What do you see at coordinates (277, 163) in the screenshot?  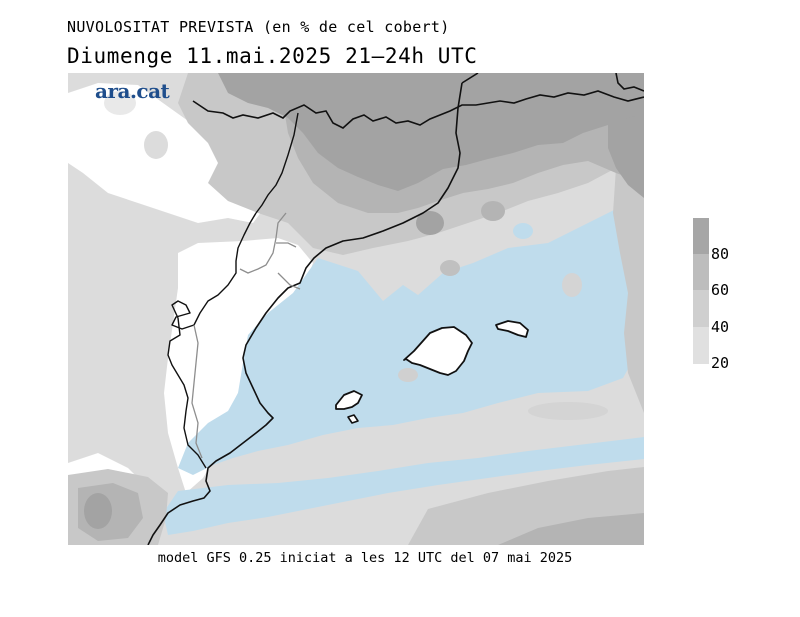 I see `catalonia-aragon-border` at bounding box center [277, 163].